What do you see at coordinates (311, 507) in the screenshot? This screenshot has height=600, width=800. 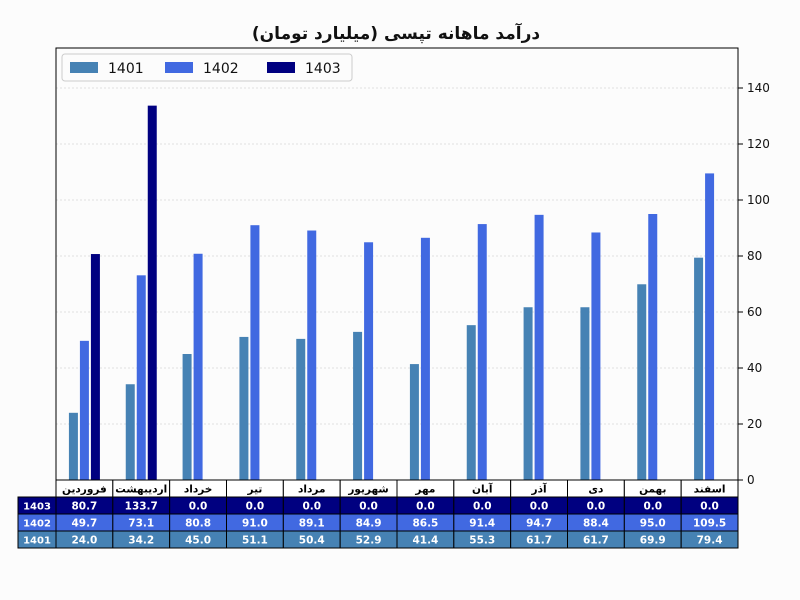 I see `table-value-1403-4: 0.0` at bounding box center [311, 507].